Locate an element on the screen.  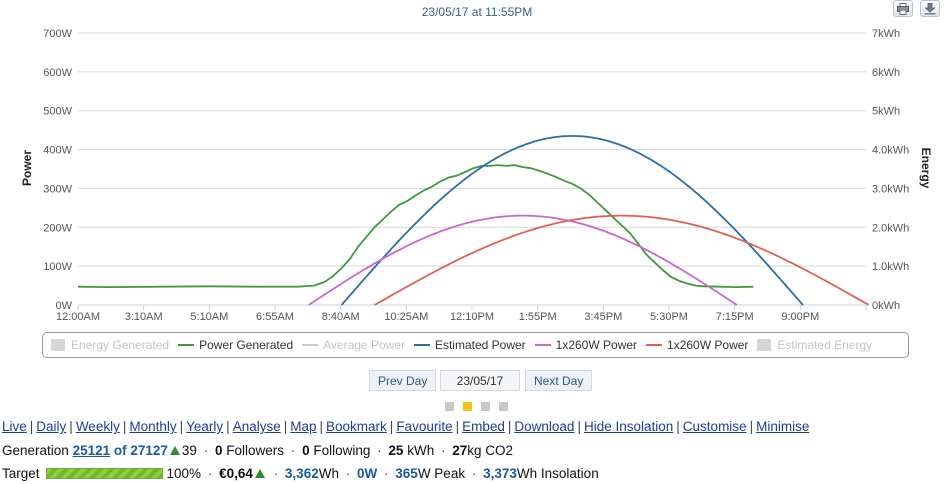
legend-item: Estimated Energy is located at coordinates (814, 345).